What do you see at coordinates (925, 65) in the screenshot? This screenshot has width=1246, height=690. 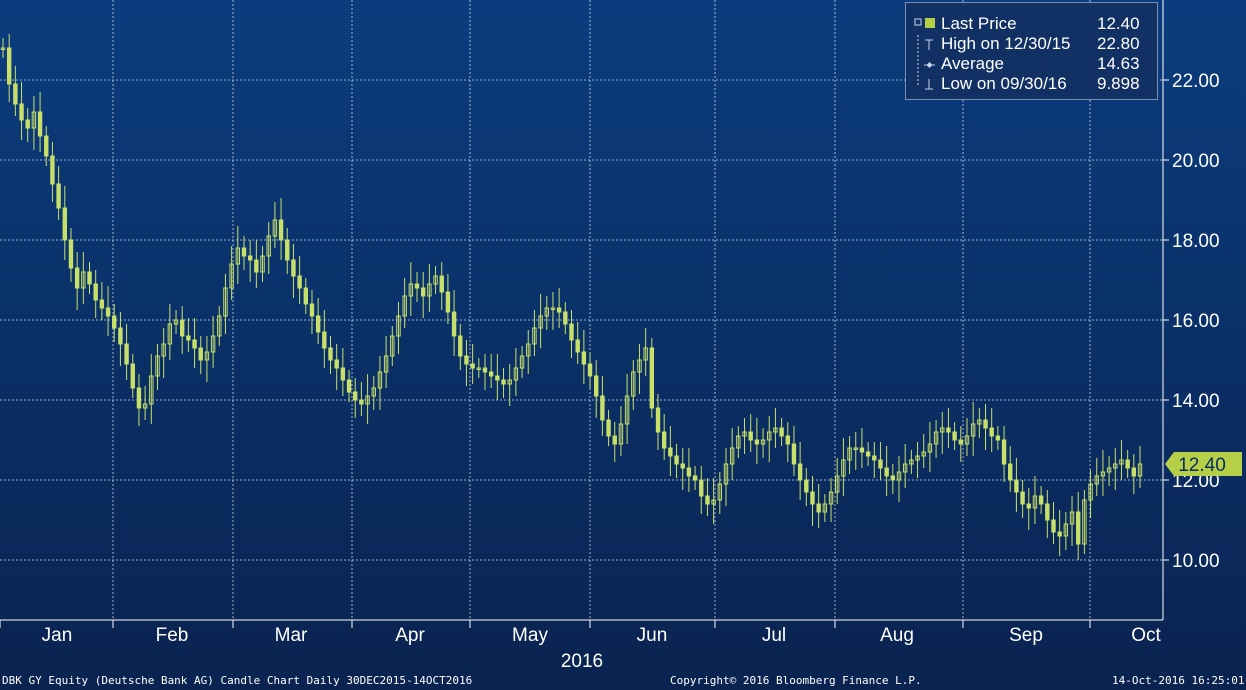 I see `average-marker-icon` at bounding box center [925, 65].